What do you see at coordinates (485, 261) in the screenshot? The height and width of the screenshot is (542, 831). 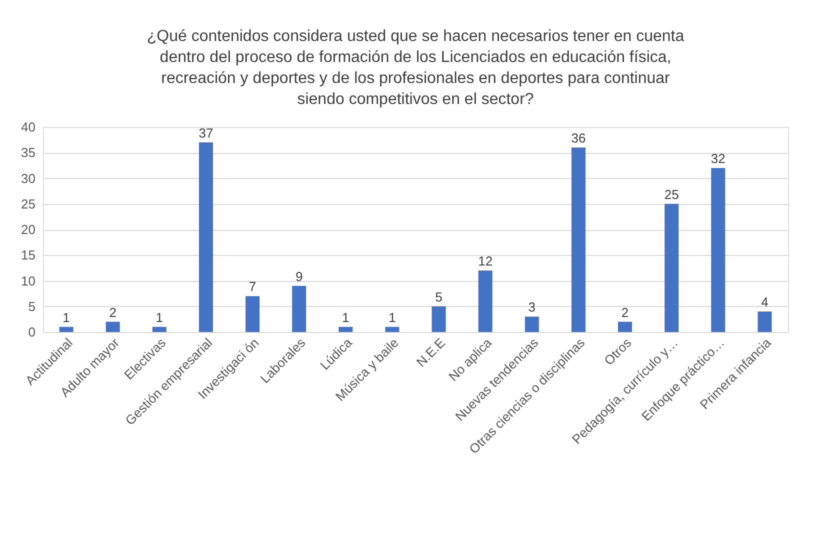 I see `data-label: 12` at bounding box center [485, 261].